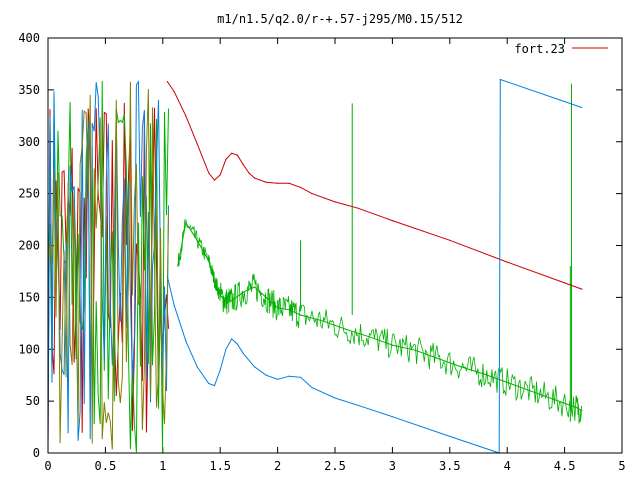 Image resolution: width=640 pixels, height=480 pixels. Describe the element at coordinates (277, 466) in the screenshot. I see `x-tick-label: 2` at that location.